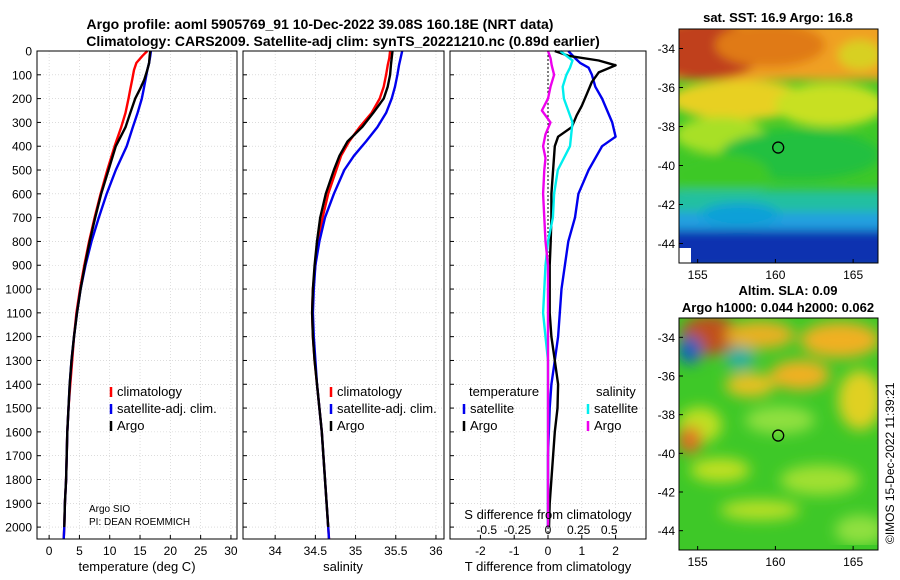 The width and height of the screenshot is (900, 580). Describe the element at coordinates (480, 551) in the screenshot. I see `x-tick-label: -2` at that location.